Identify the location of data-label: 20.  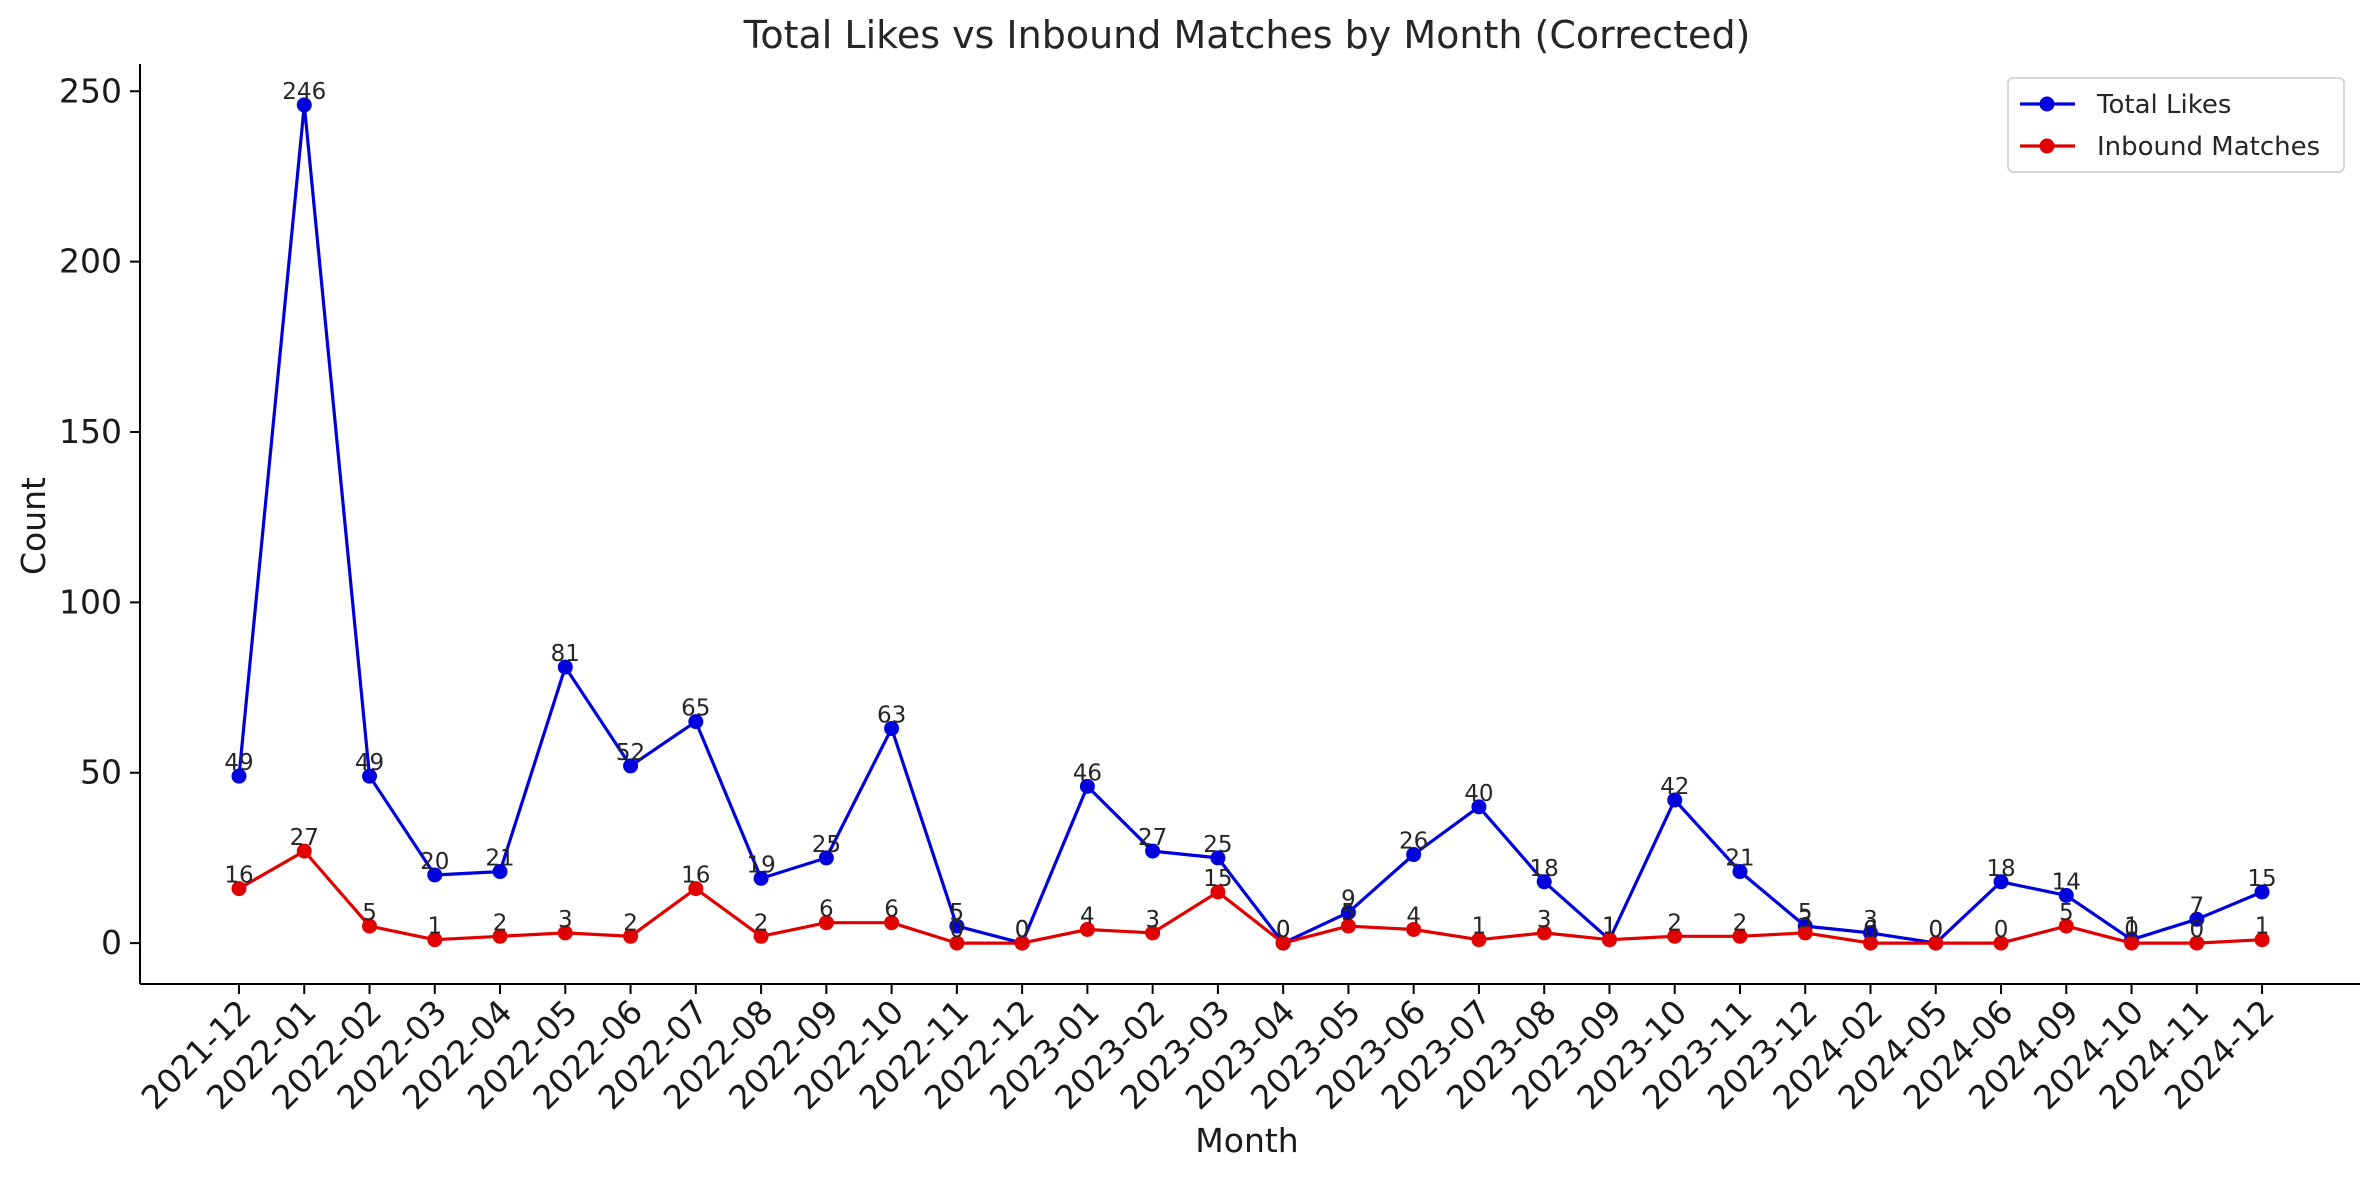
(434, 862).